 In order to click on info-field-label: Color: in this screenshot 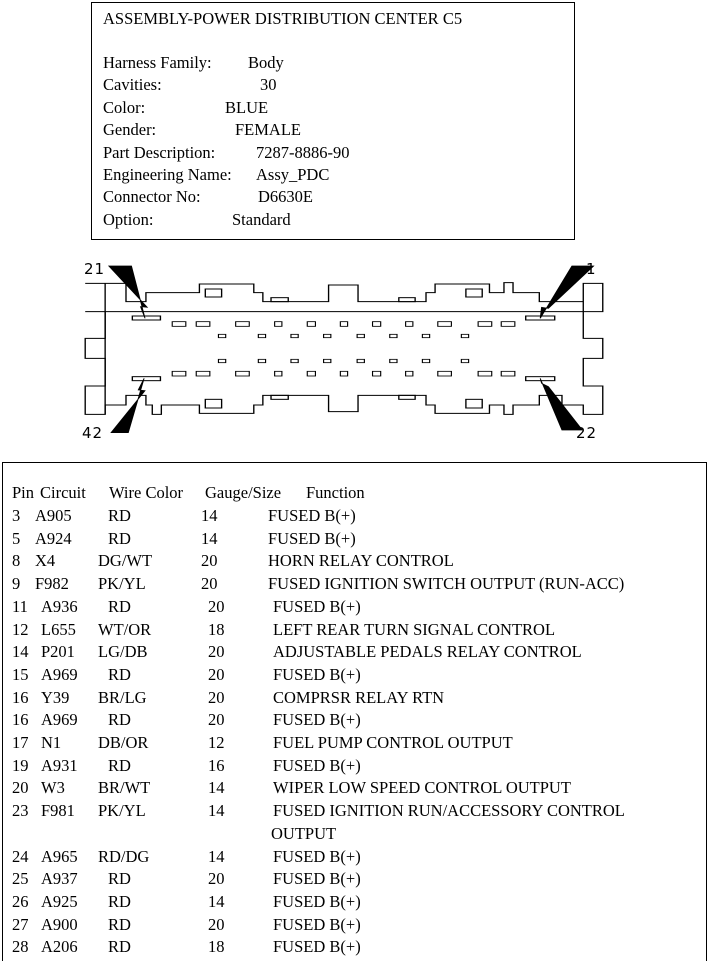, I will do `click(124, 107)`.